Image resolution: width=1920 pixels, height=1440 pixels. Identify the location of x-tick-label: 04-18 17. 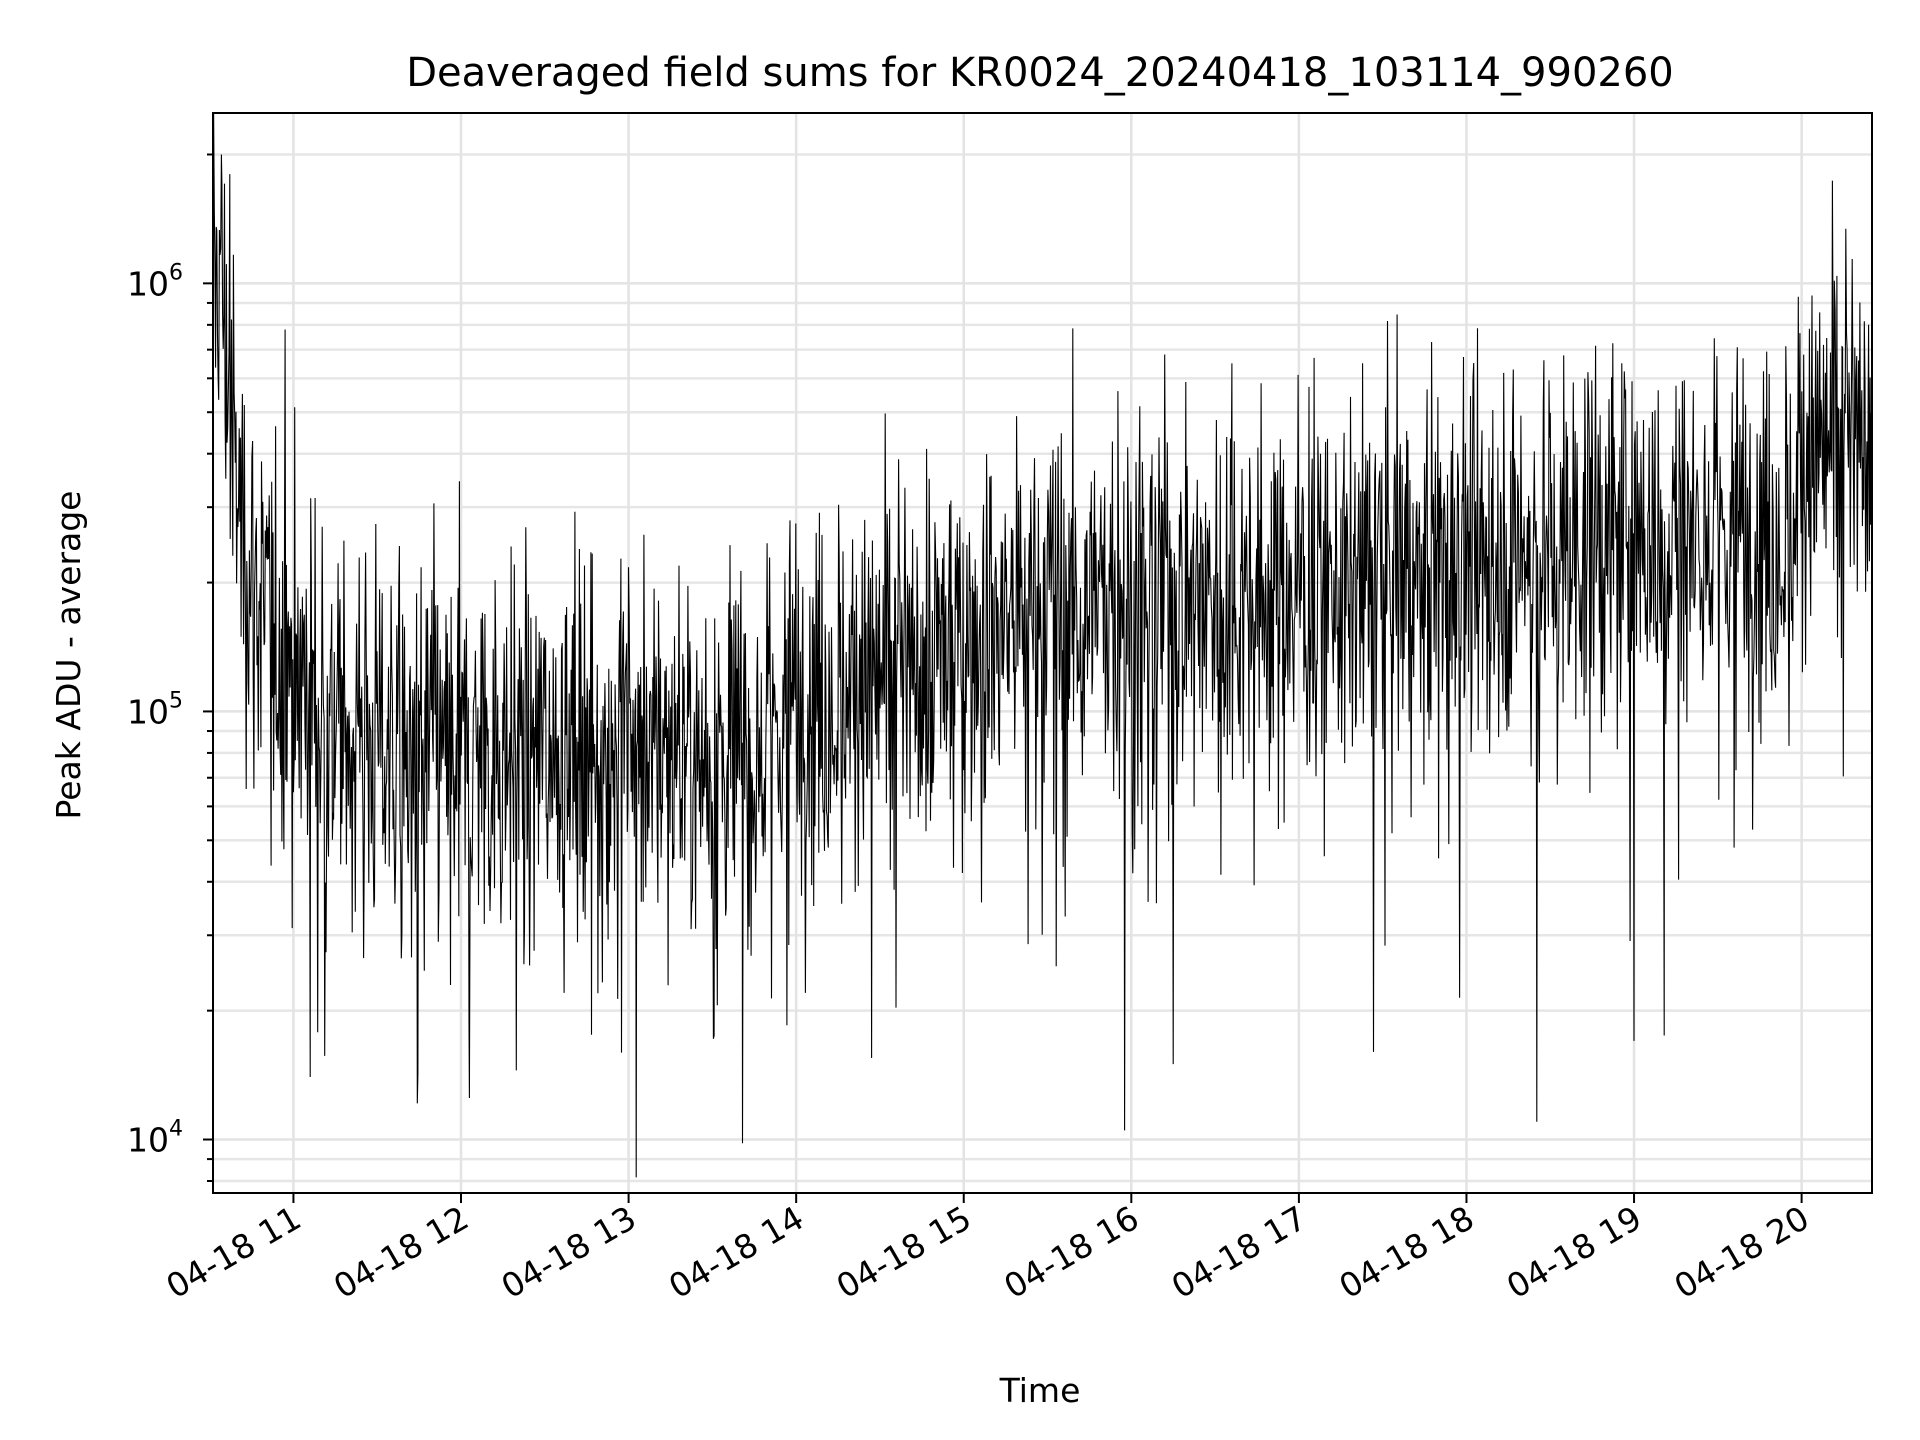
(1239, 1252).